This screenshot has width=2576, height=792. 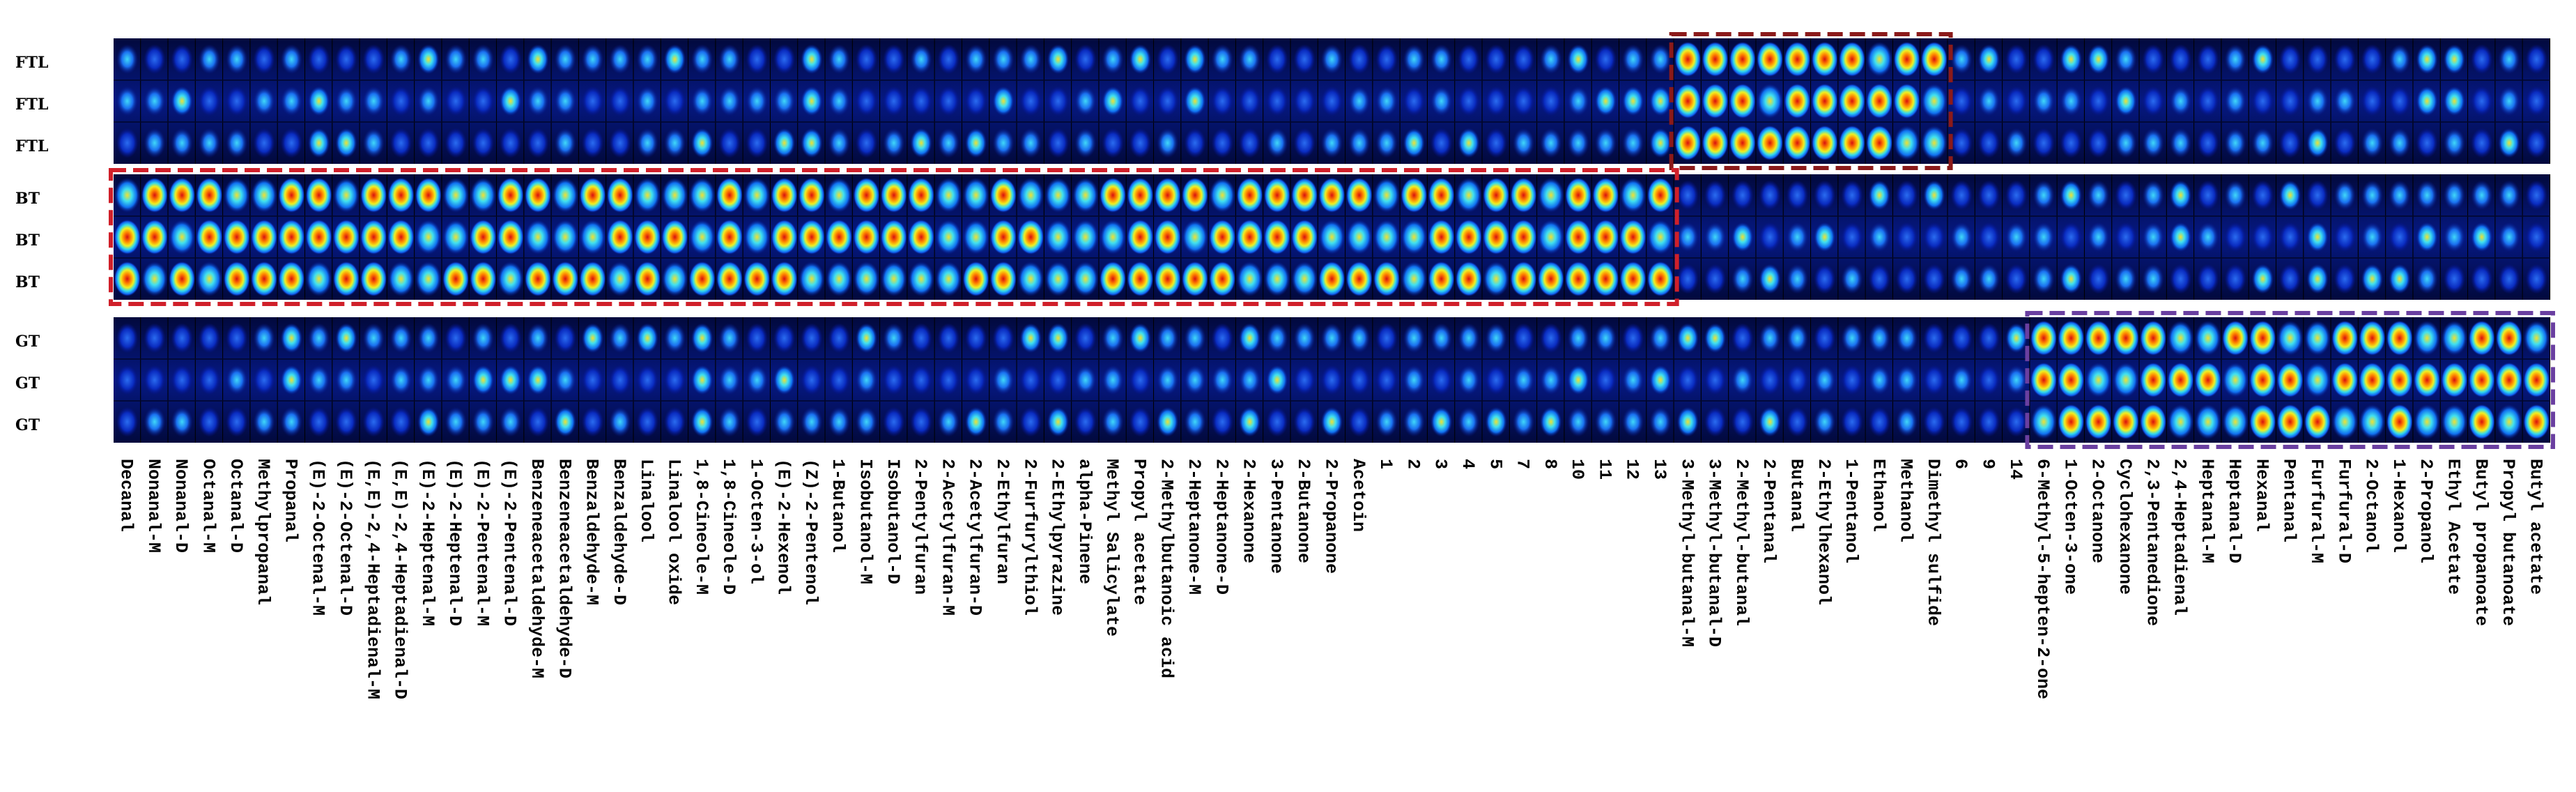 What do you see at coordinates (1167, 568) in the screenshot?
I see `compound-label: 2-Methylbutanoic acid` at bounding box center [1167, 568].